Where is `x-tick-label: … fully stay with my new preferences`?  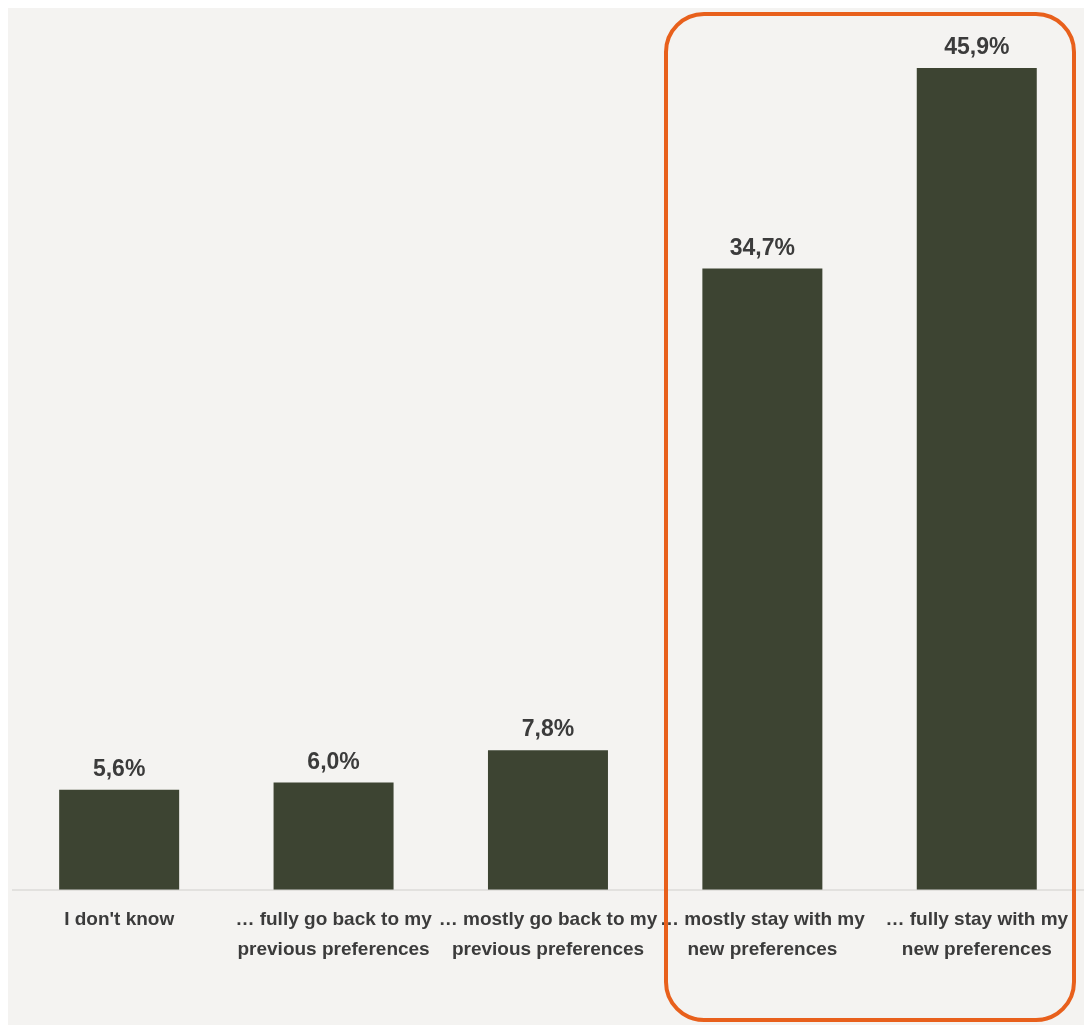
x-tick-label: … fully stay with my new preferences is located at coordinates (977, 934).